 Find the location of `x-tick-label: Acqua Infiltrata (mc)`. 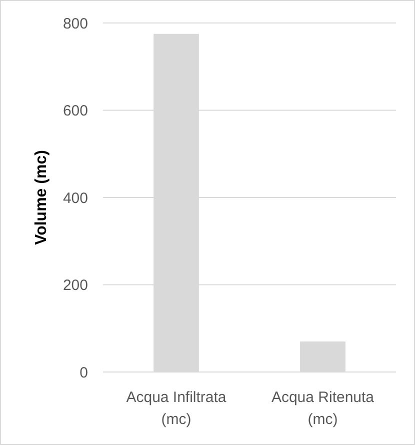

x-tick-label: Acqua Infiltrata (mc) is located at coordinates (176, 408).